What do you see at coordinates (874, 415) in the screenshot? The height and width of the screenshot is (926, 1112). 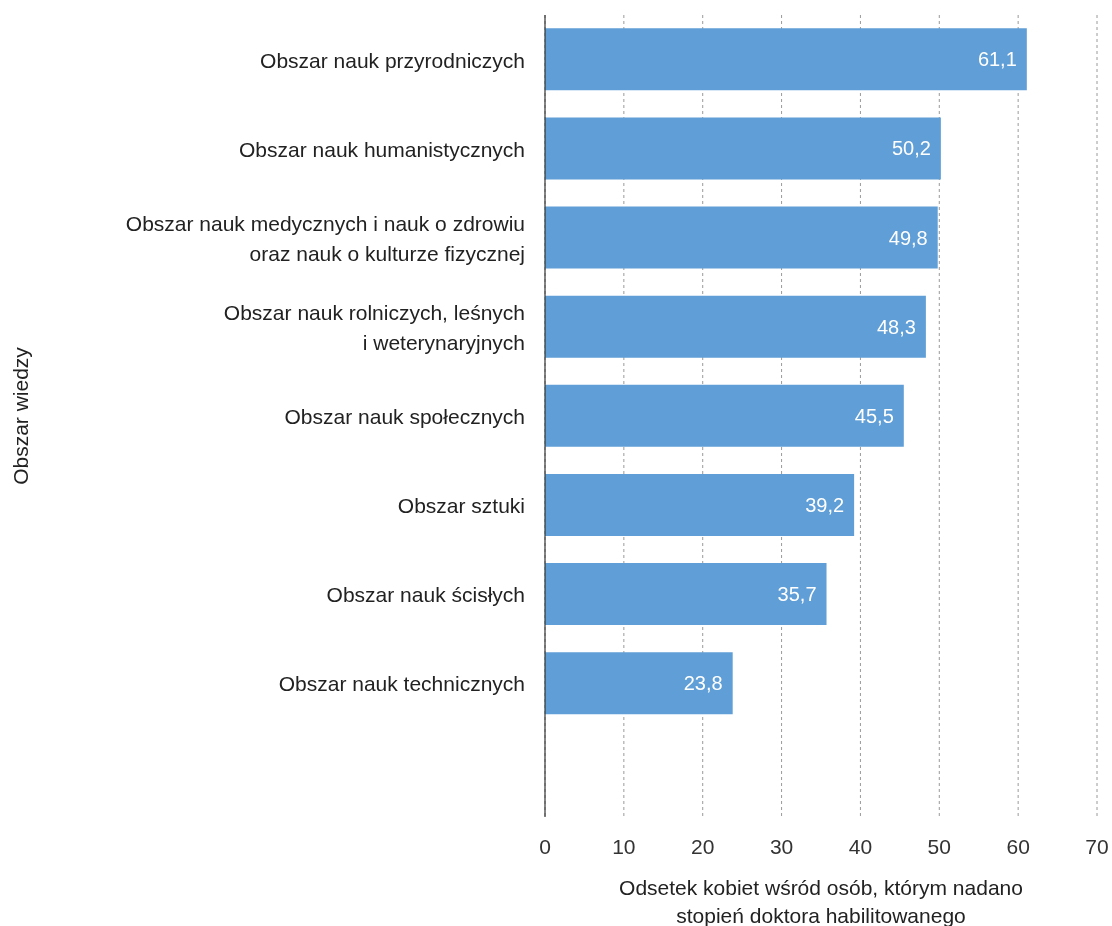 I see `data-label: 45,5` at bounding box center [874, 415].